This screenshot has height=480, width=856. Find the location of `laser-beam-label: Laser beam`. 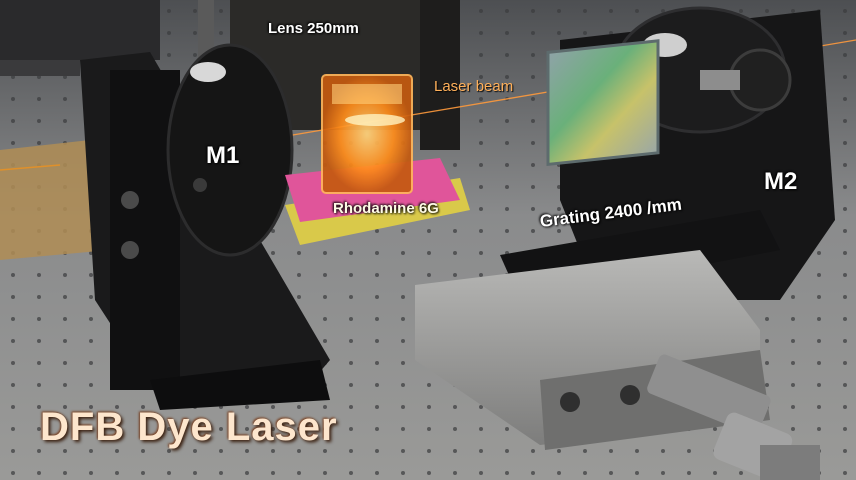

laser-beam-label: Laser beam is located at coordinates (474, 86).